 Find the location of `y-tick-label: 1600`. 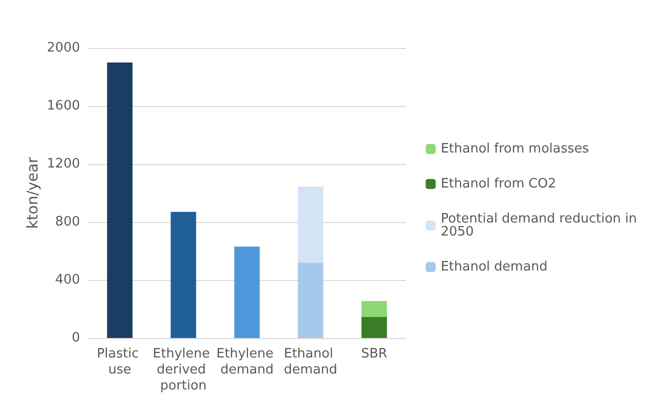

y-tick-label: 1600 is located at coordinates (63, 106).